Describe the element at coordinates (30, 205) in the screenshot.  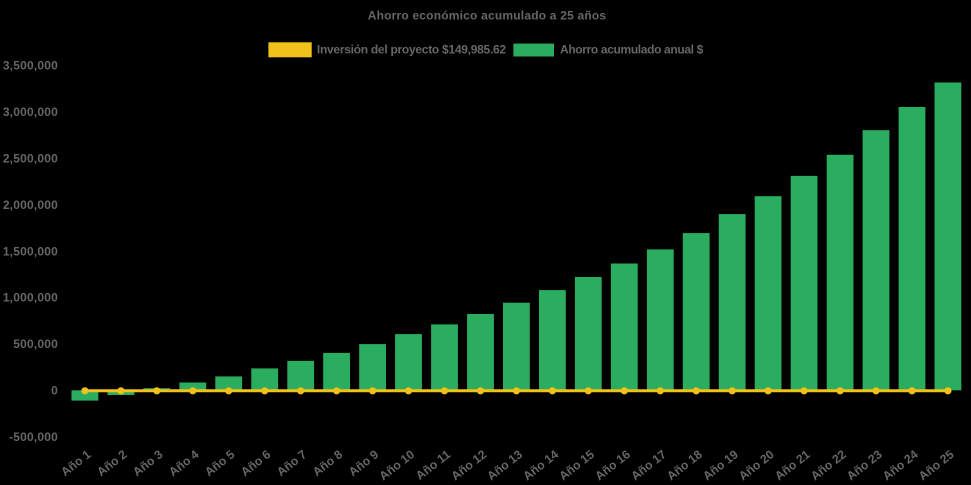
I see `svg-text: 2,000,000` at that location.